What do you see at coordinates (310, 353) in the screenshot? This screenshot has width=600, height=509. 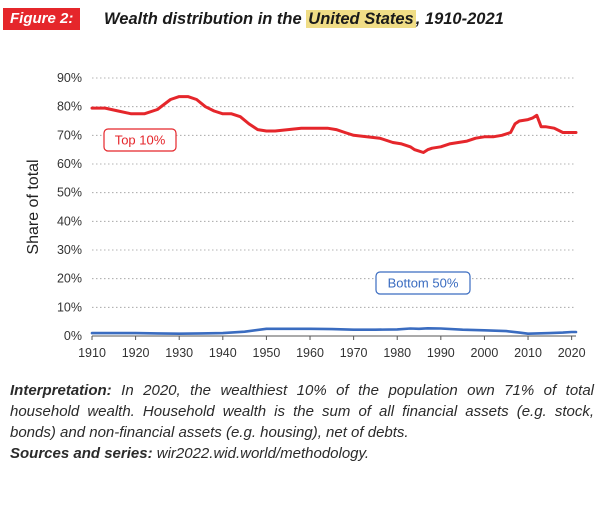 I see `x-tick-label: 1960` at bounding box center [310, 353].